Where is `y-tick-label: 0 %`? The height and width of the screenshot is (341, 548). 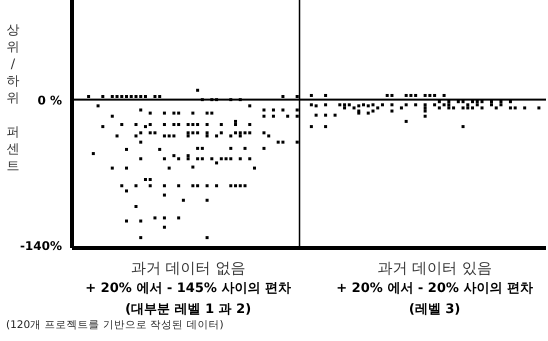 y-tick-label: 0 % is located at coordinates (49, 101).